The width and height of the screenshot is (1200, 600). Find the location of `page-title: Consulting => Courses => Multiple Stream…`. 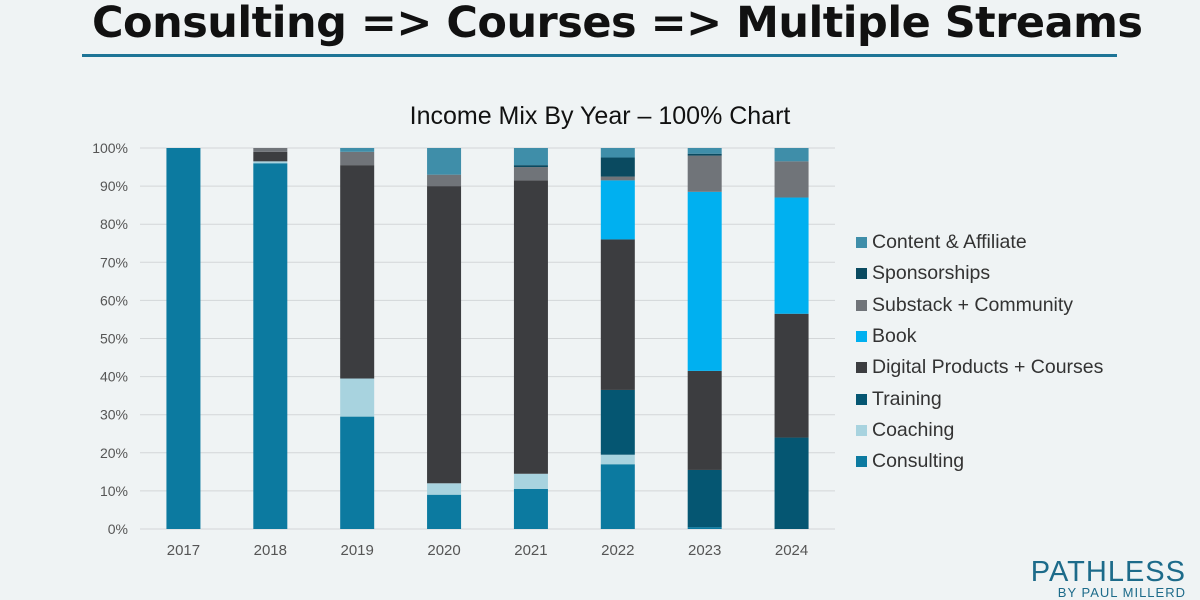

page-title: Consulting => Courses => Multiple Stream… is located at coordinates (617, 24).